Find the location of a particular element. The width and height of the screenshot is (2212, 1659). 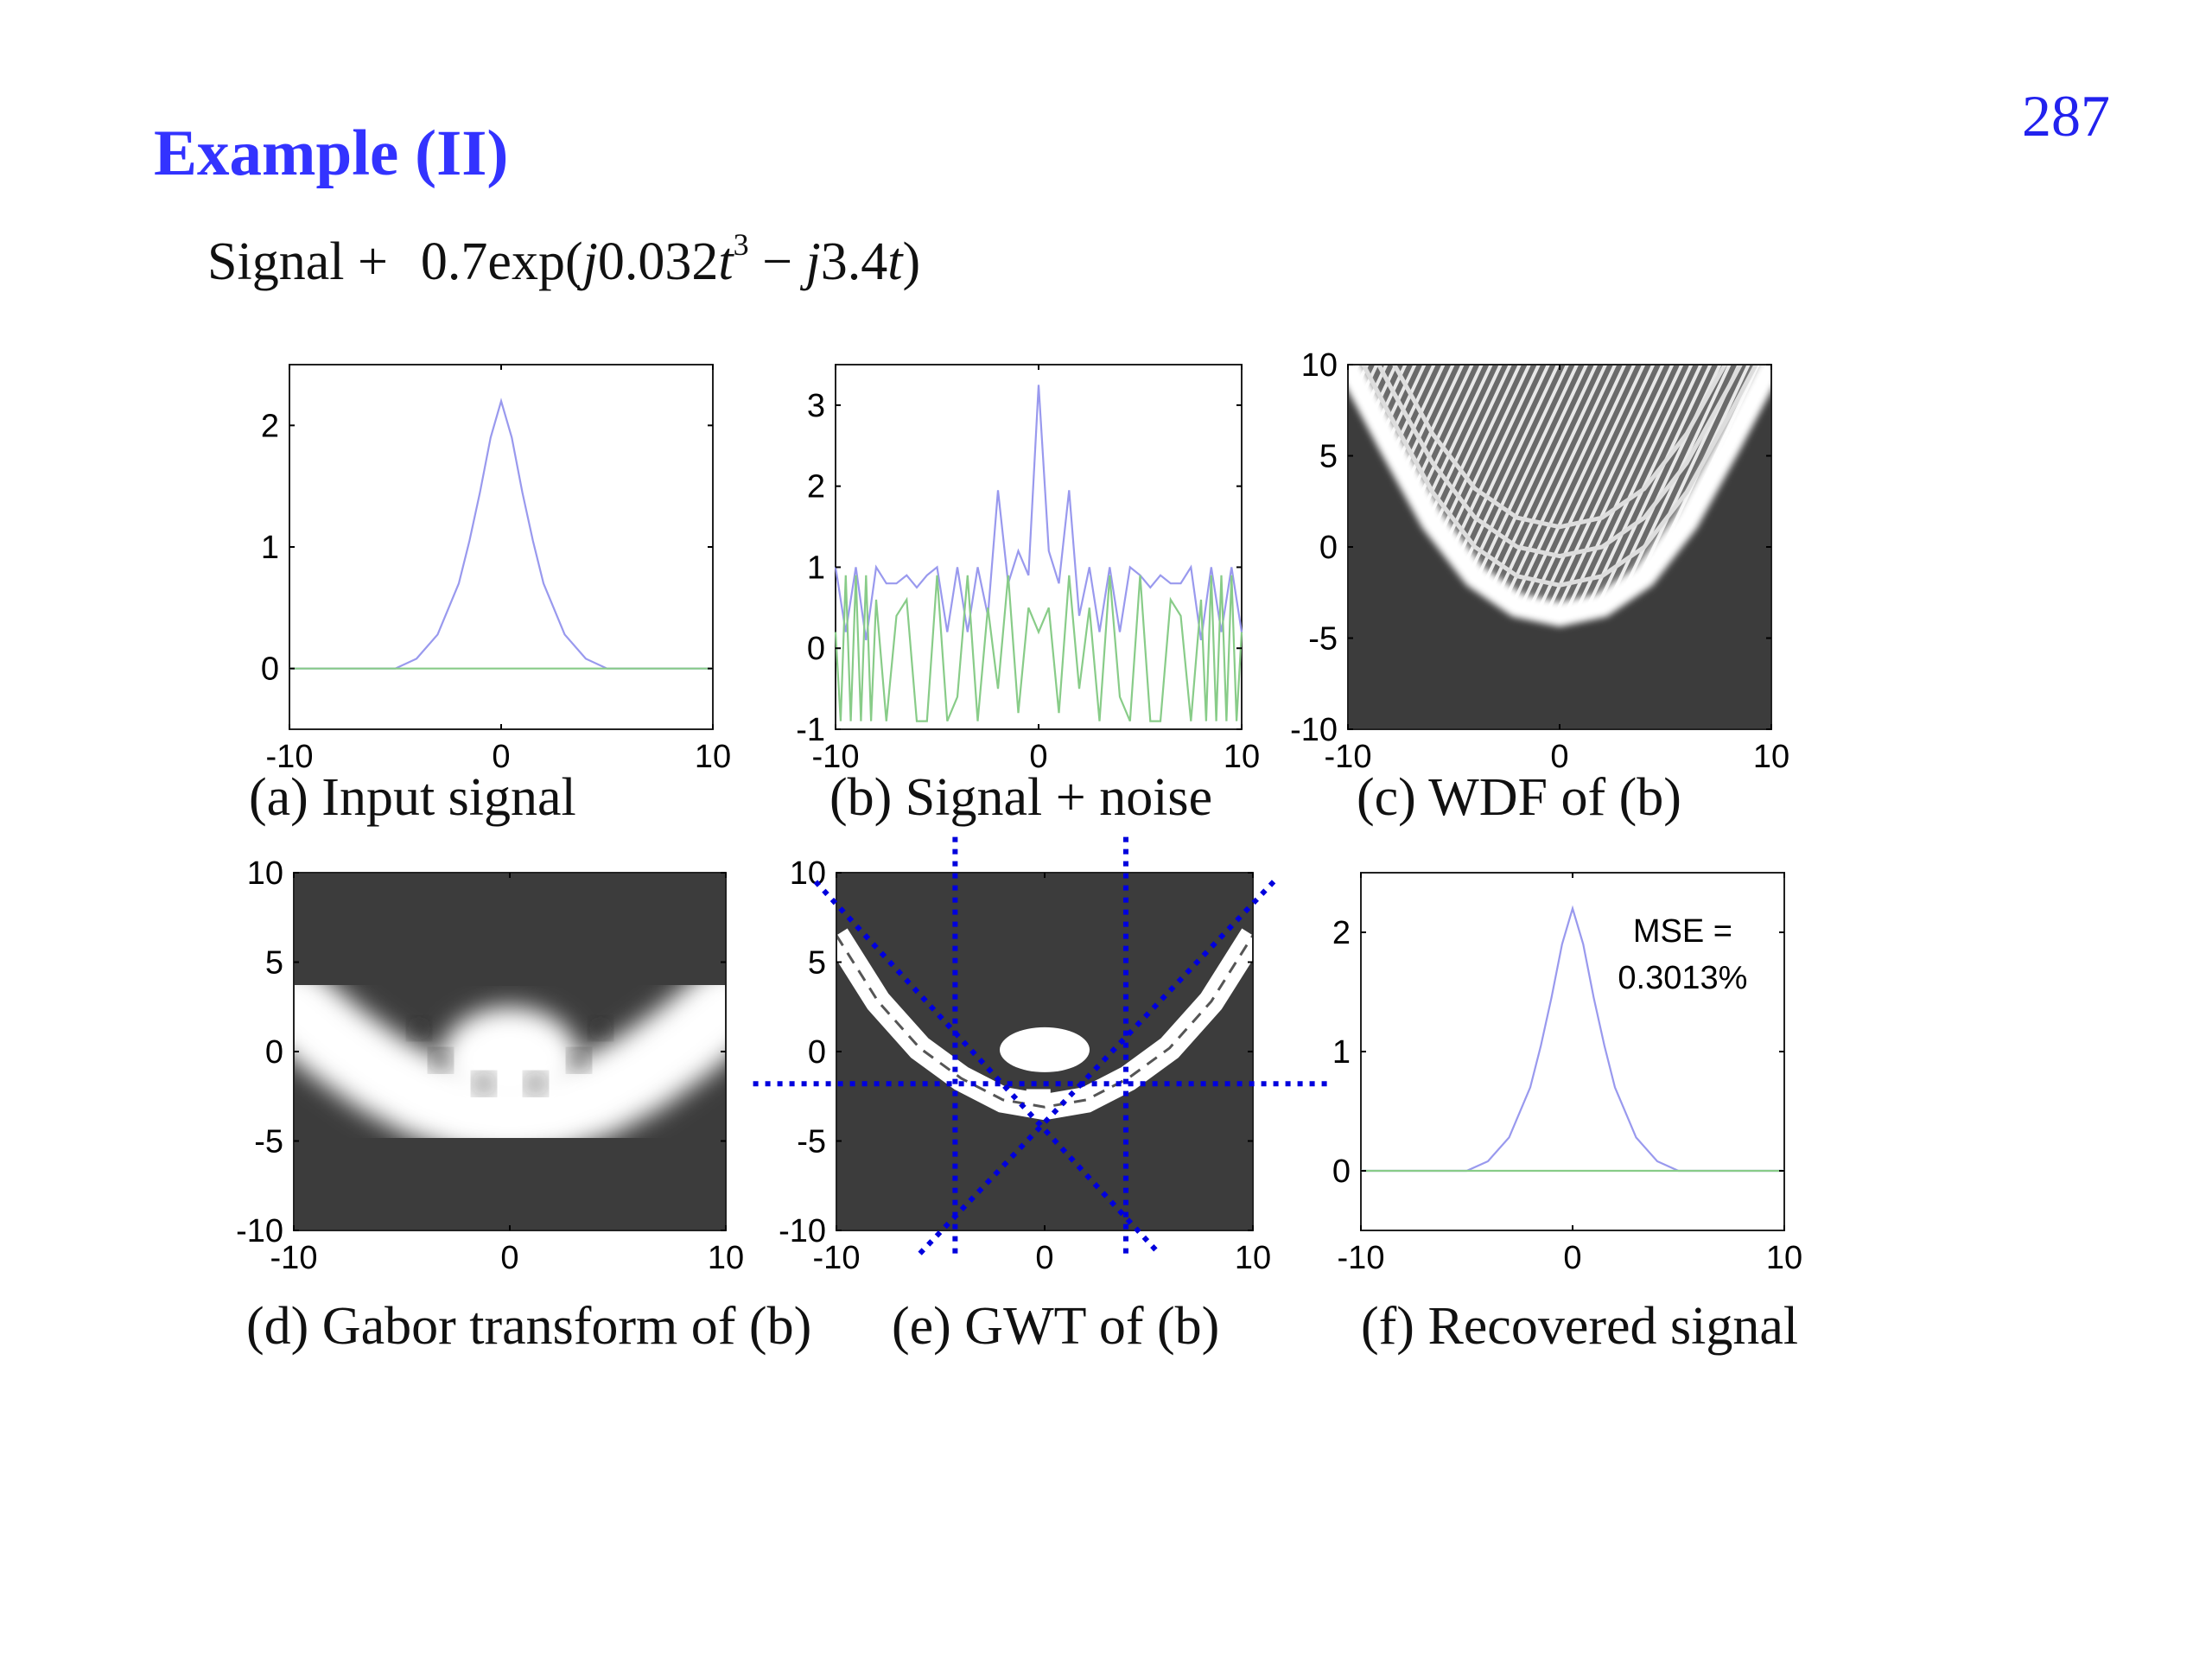

x-tick-label-f-0: -10 is located at coordinates (1361, 1258).